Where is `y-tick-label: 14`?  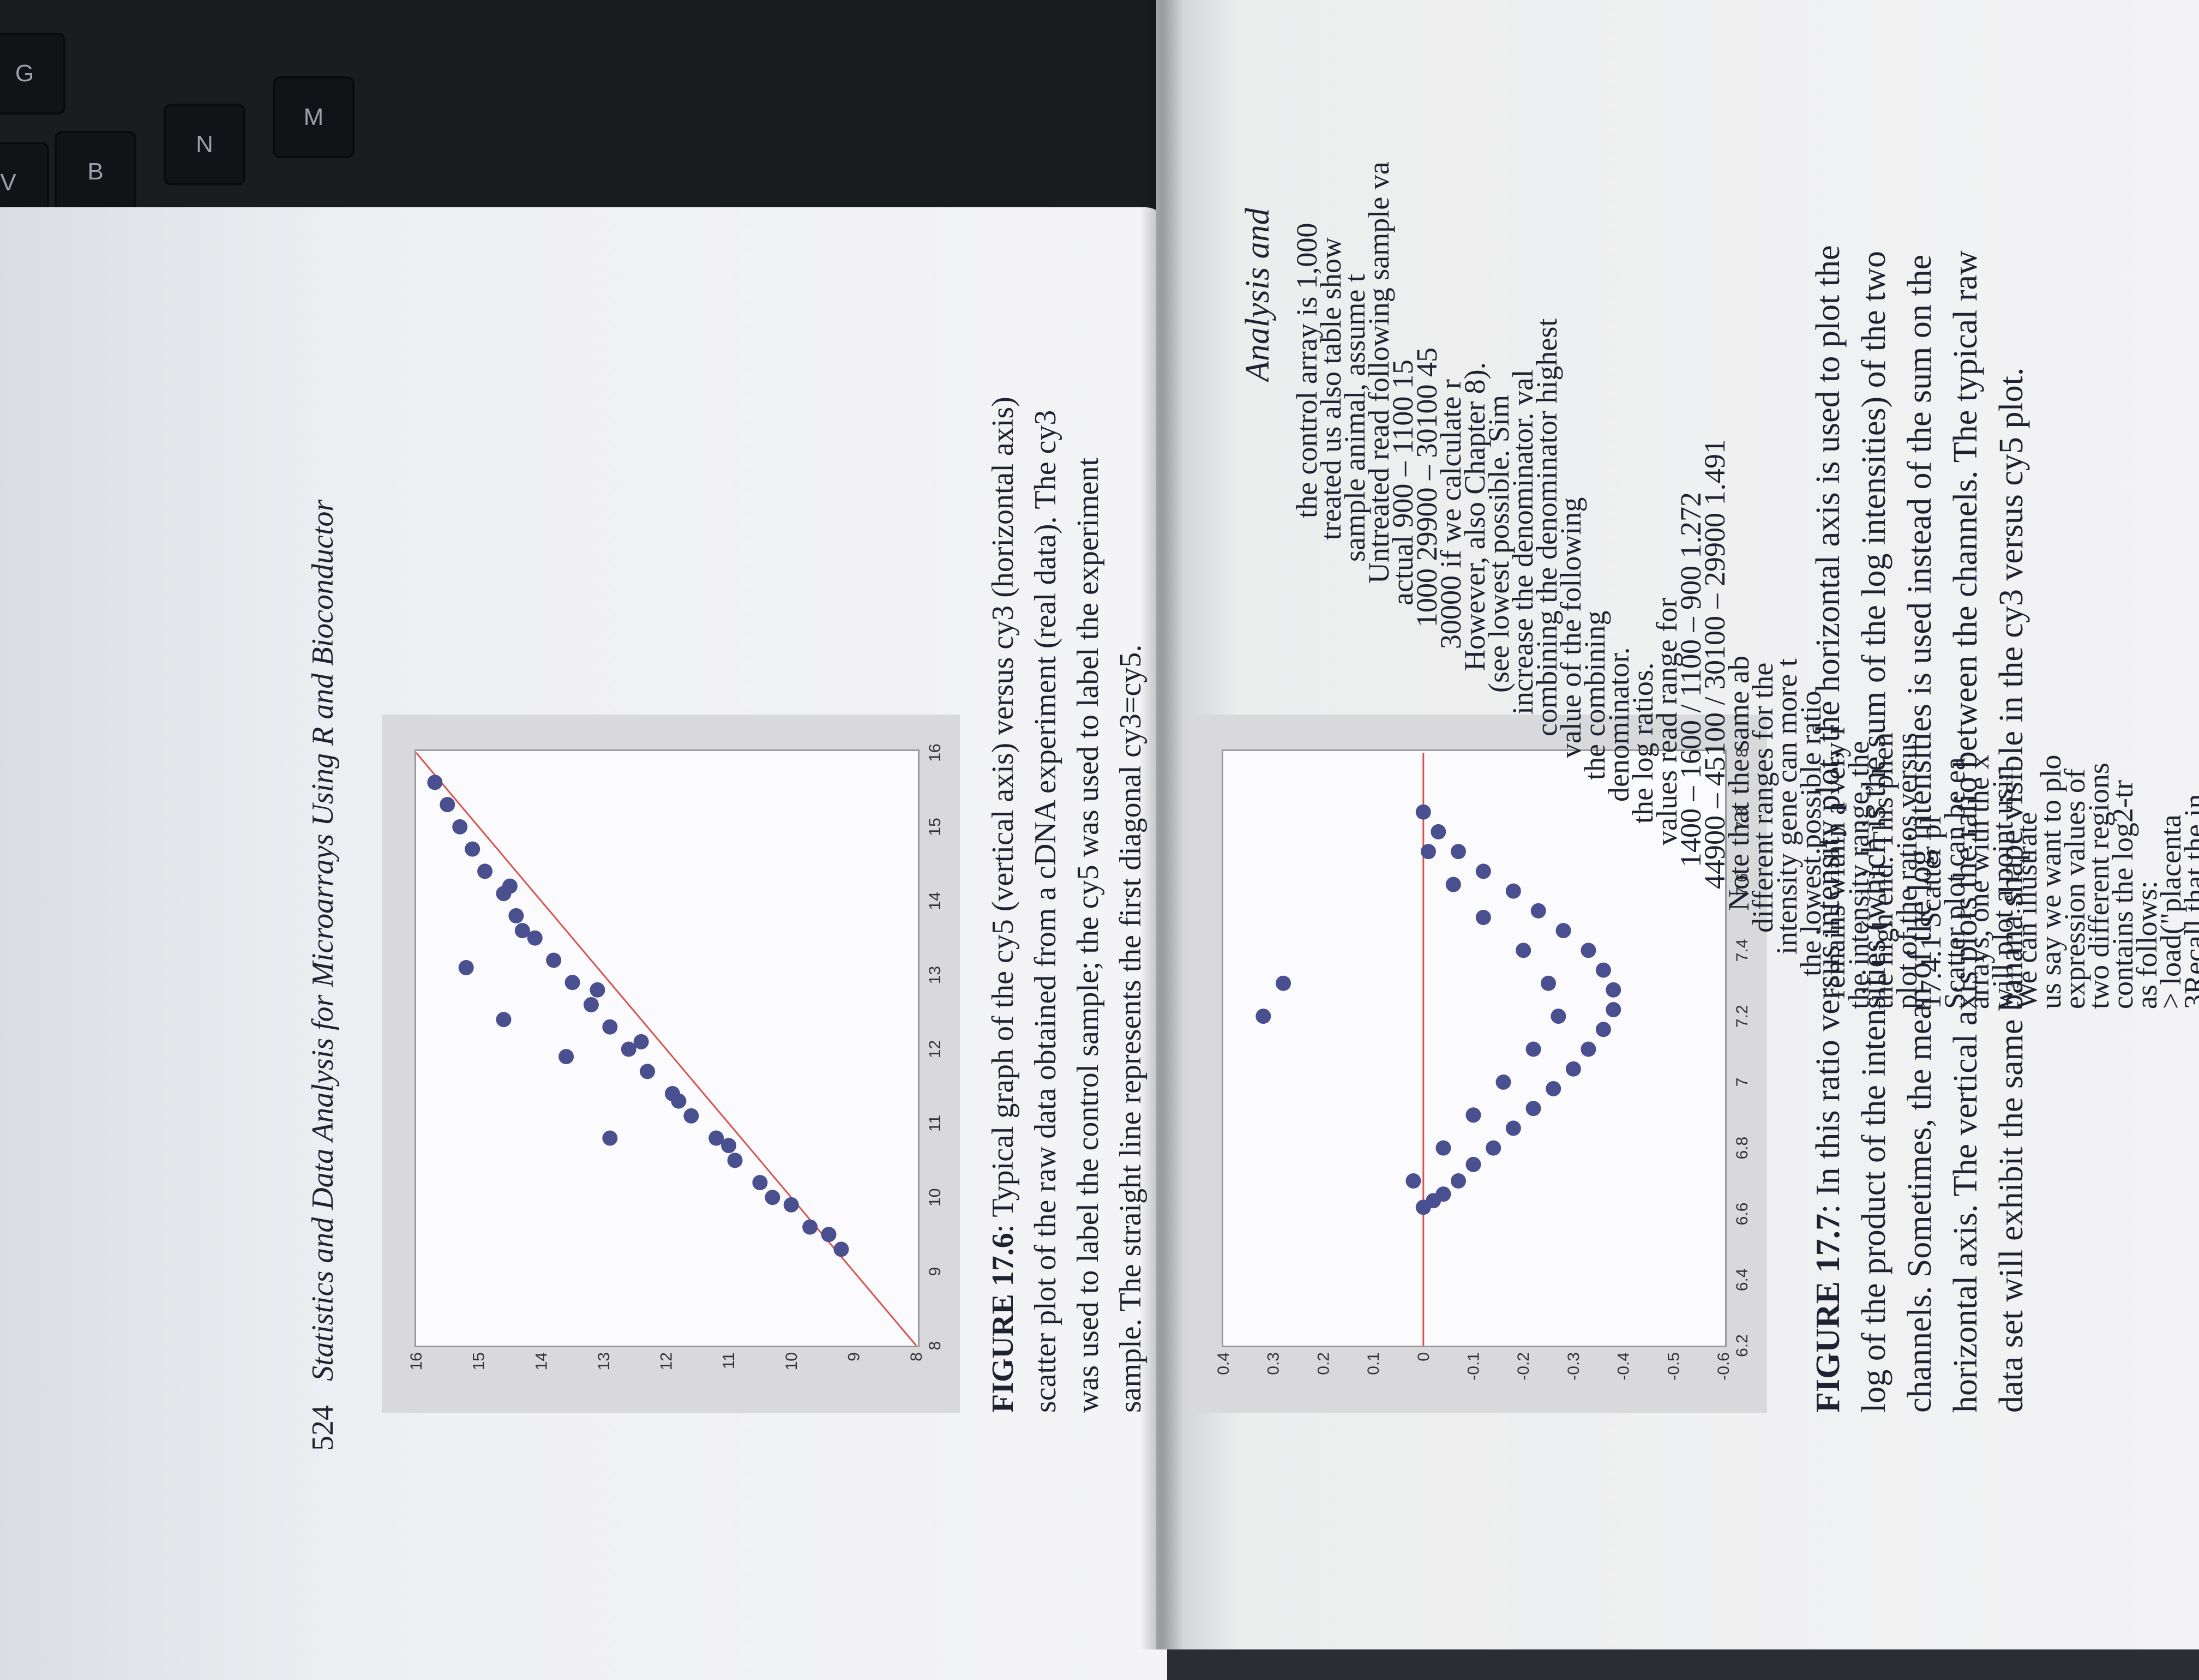
y-tick-label: 14 is located at coordinates (541, 1361).